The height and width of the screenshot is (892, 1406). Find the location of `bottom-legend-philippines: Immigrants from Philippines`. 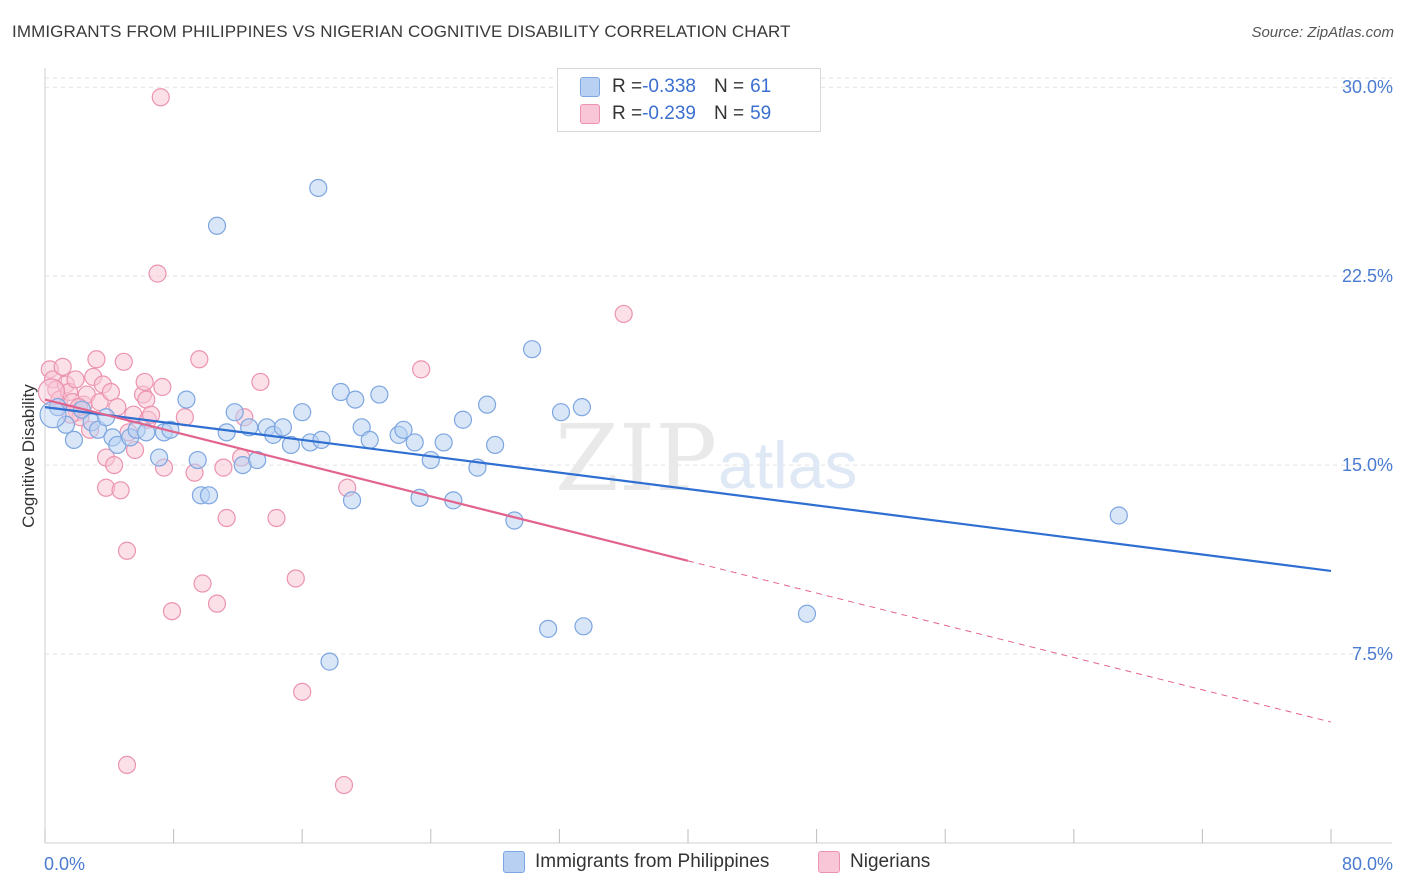

bottom-legend-philippines: Immigrants from Philippines is located at coordinates (636, 862).